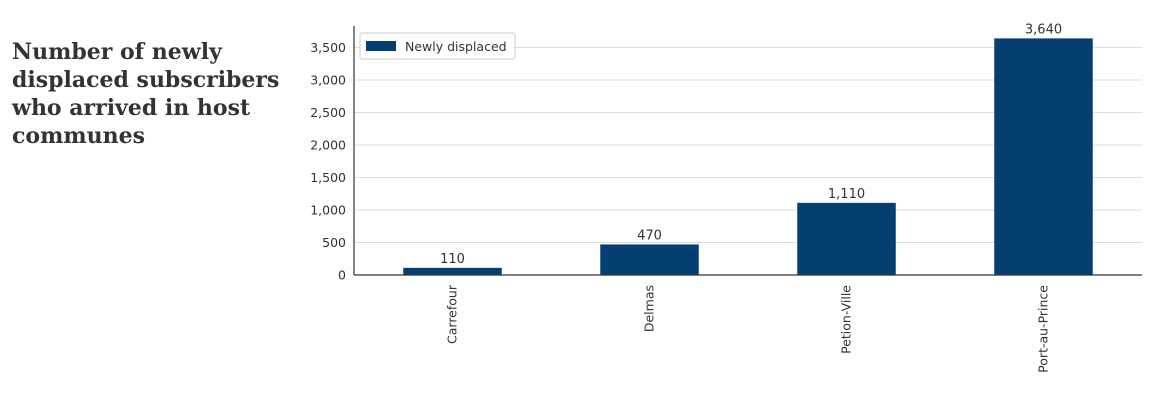 This screenshot has height=405, width=1166. What do you see at coordinates (328, 112) in the screenshot?
I see `y-tick-label: 2,500` at bounding box center [328, 112].